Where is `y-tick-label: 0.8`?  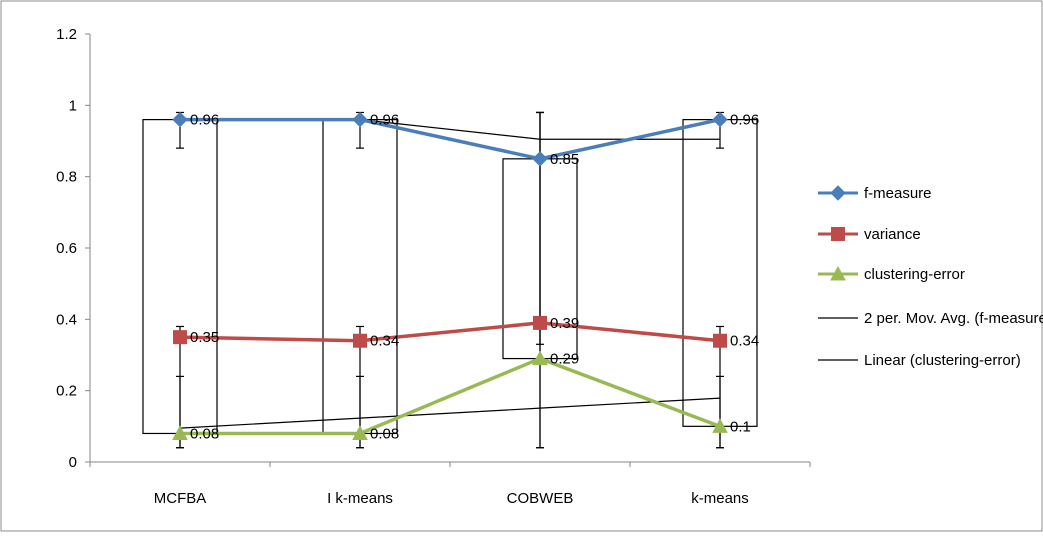 y-tick-label: 0.8 is located at coordinates (66, 177).